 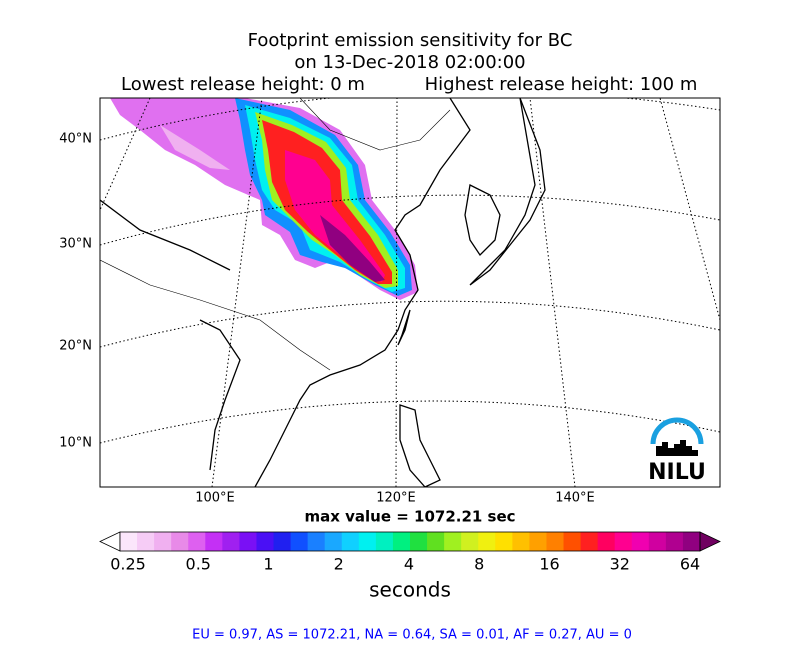 What do you see at coordinates (677, 451) in the screenshot?
I see `logo: NILU` at bounding box center [677, 451].